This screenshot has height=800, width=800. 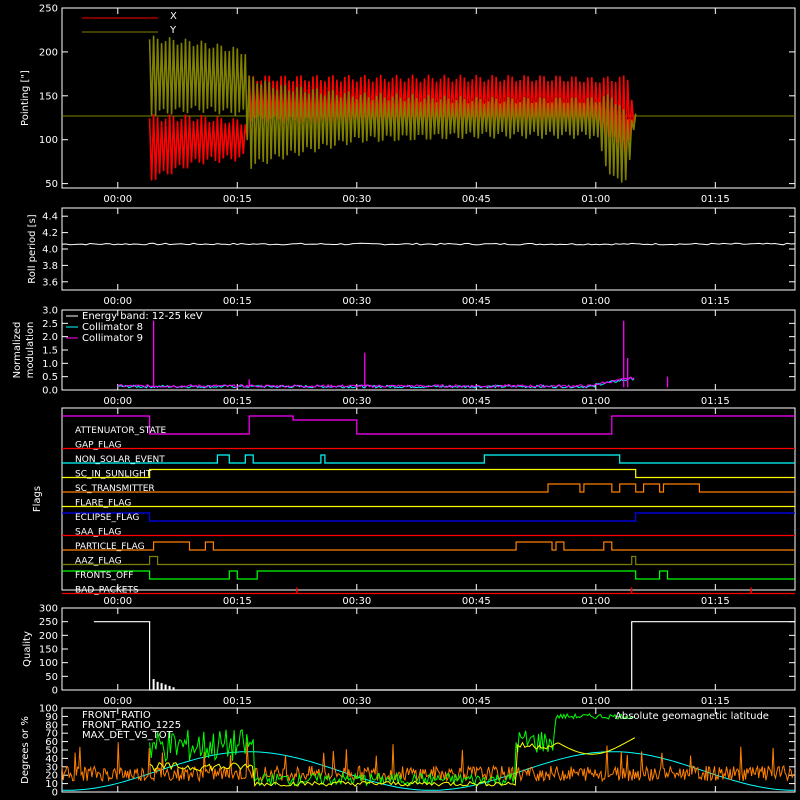 What do you see at coordinates (107, 591) in the screenshot?
I see `flag-label: BAD_PACKETS` at bounding box center [107, 591].